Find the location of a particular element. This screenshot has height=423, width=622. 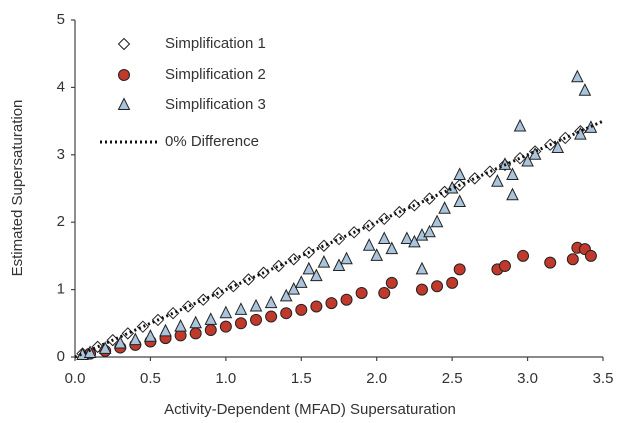

x-tick-label: 1.0 is located at coordinates (225, 378).